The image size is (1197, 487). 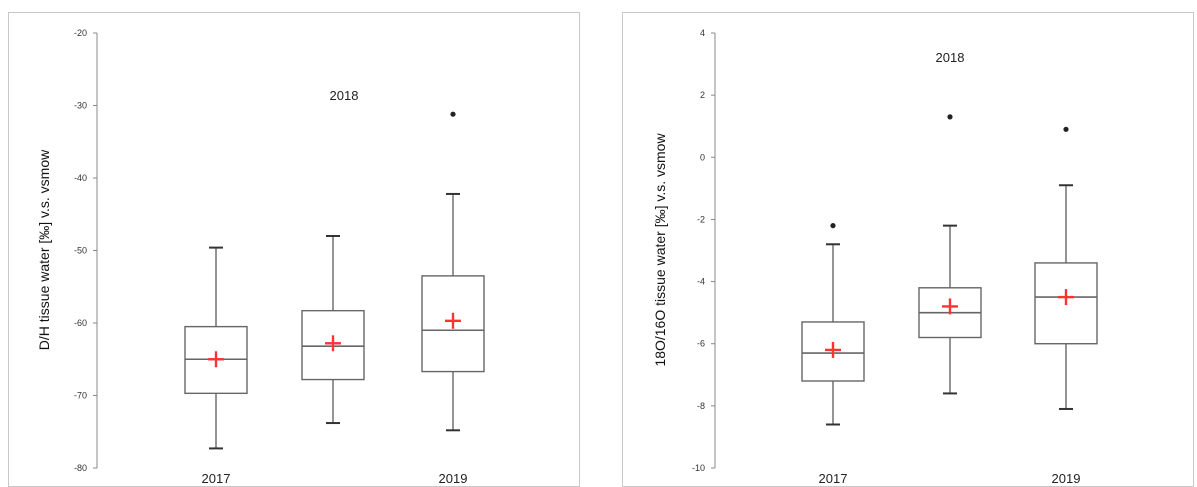 I want to click on y-tick-label: -50, so click(x=80, y=251).